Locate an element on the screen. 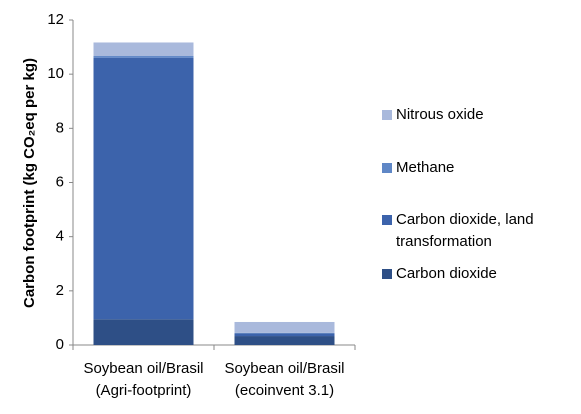  x-tick-label: (ecoinvent 3.1) is located at coordinates (284, 390).